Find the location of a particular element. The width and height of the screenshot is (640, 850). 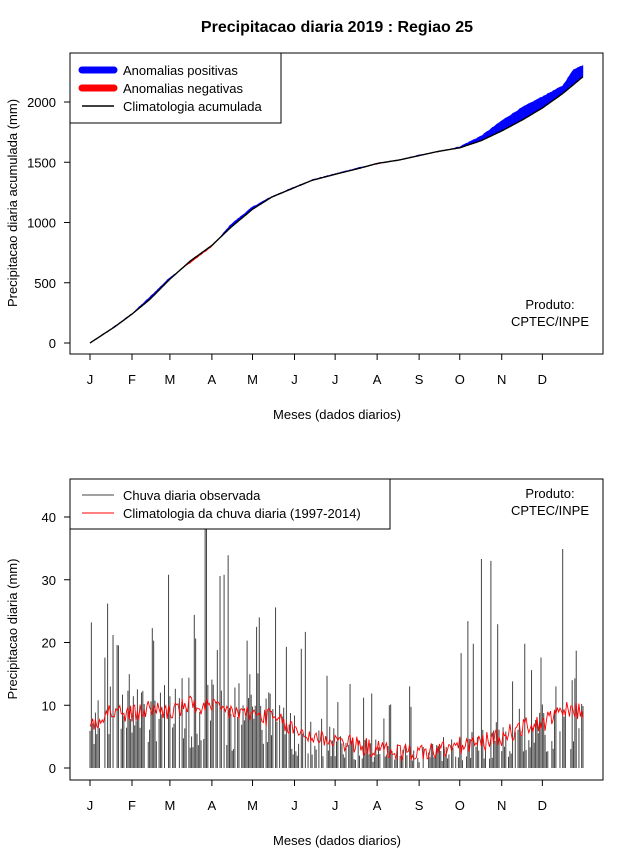

legend-box is located at coordinates (230, 504).